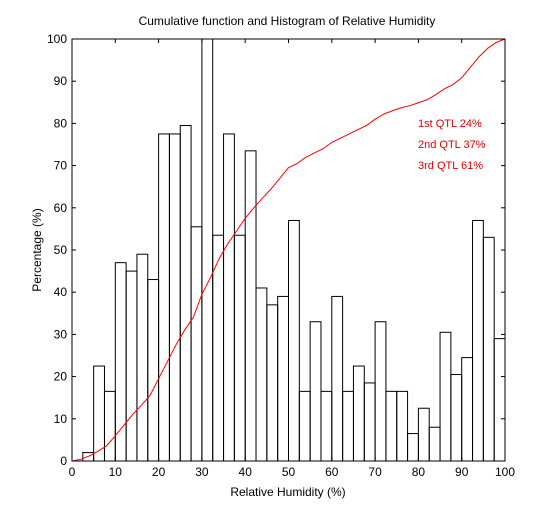 Image resolution: width=560 pixels, height=525 pixels. What do you see at coordinates (61, 334) in the screenshot?
I see `y-tick-label: 30` at bounding box center [61, 334].